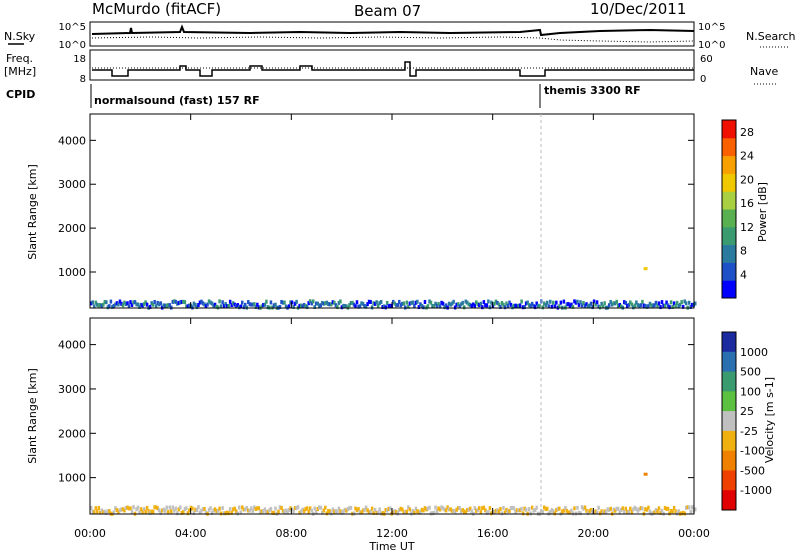 The height and width of the screenshot is (558, 800). Describe the element at coordinates (72, 478) in the screenshot. I see `y-tick-label: 1000` at that location.